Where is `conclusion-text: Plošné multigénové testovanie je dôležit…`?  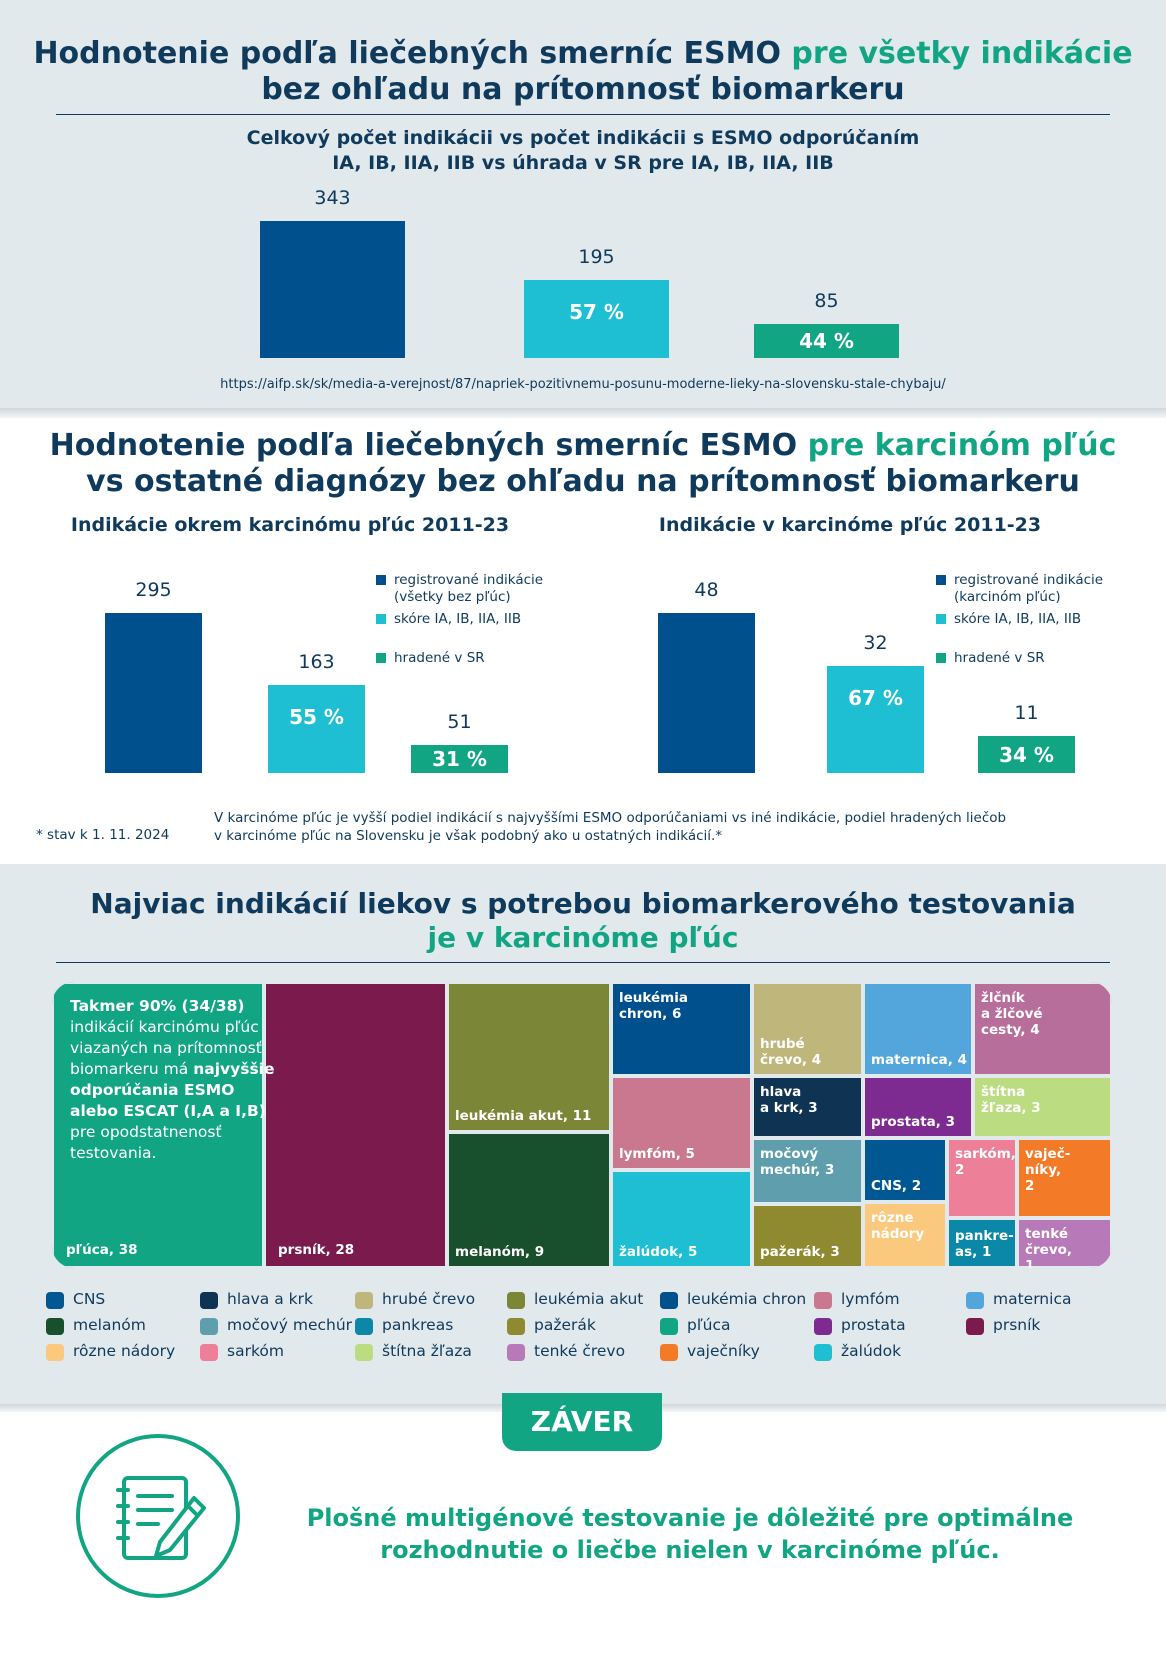
conclusion-text: Plošné multigénové testovanie je dôležit… is located at coordinates (690, 1534).